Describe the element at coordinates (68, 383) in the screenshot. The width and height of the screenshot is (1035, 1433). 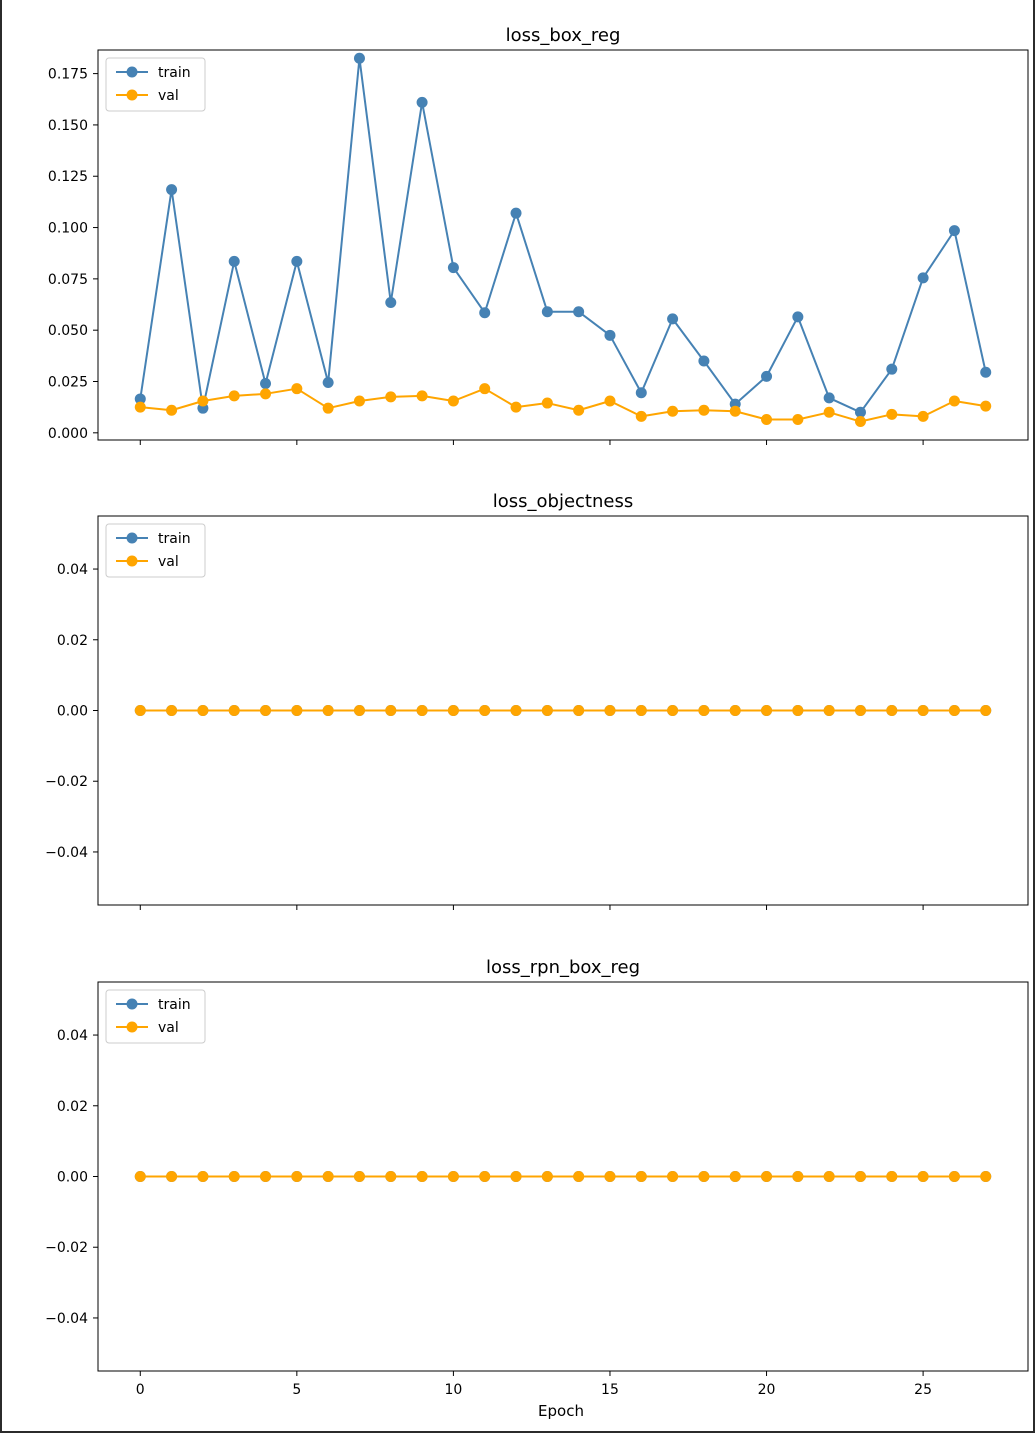
I see `y-tick-label: 0.025` at that location.